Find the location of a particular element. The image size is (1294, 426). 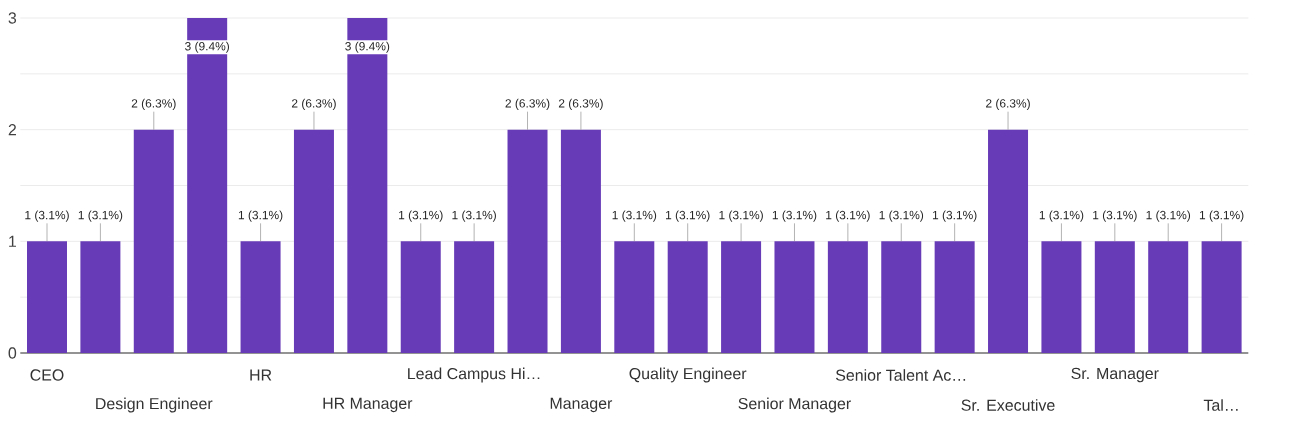

x-tick-label: CEO is located at coordinates (47, 375).